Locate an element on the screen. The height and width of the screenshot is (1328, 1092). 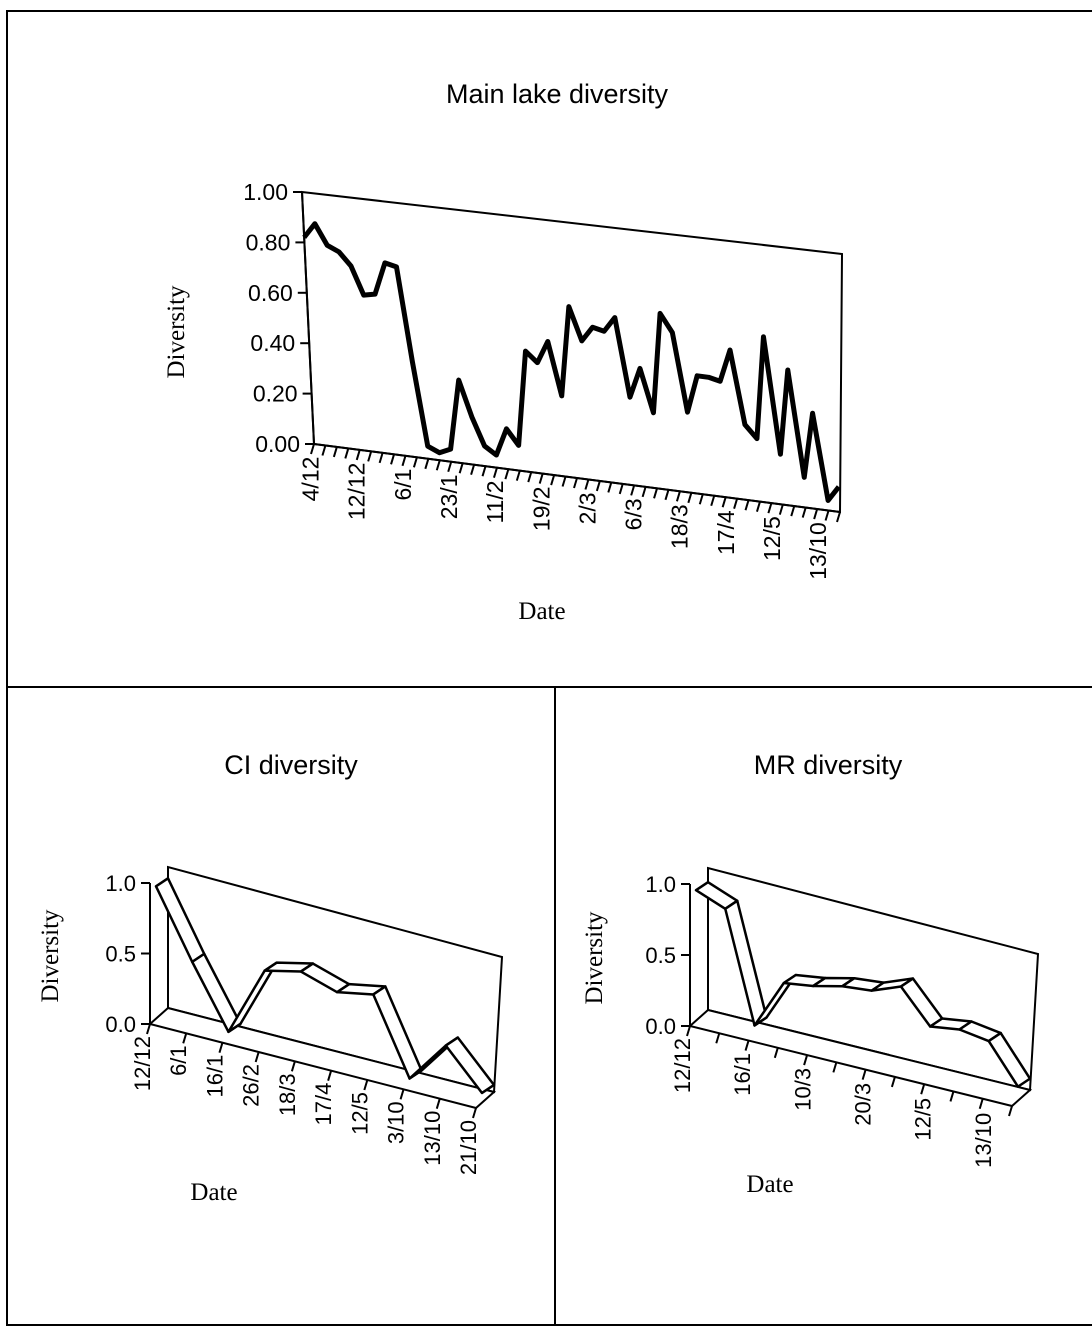
y-tick-label: 0.60 is located at coordinates (270, 293).